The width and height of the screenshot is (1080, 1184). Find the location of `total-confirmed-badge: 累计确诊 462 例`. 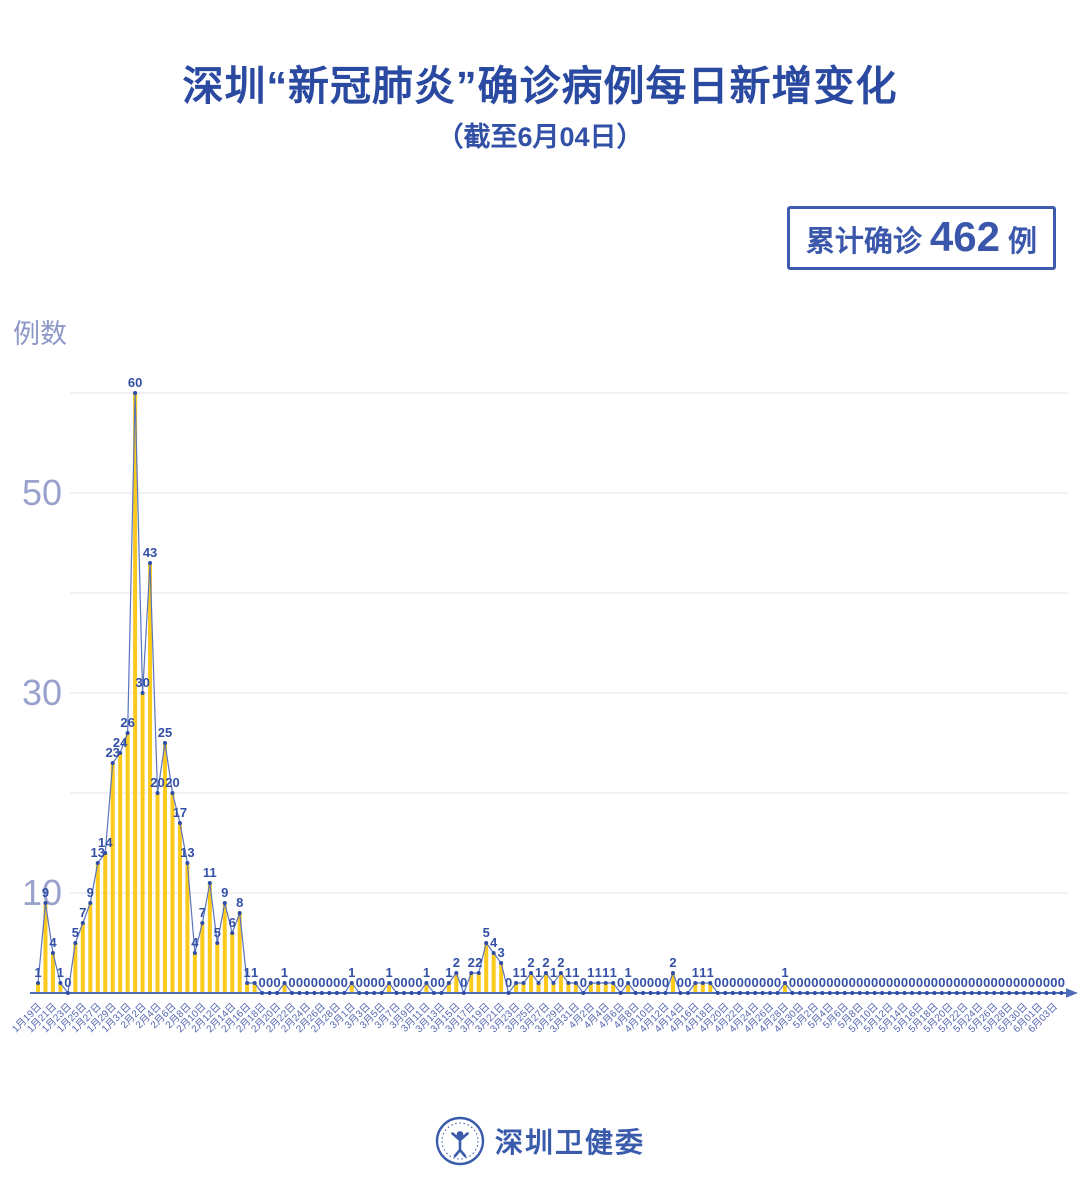

total-confirmed-badge: 累计确诊 462 例 is located at coordinates (921, 238).